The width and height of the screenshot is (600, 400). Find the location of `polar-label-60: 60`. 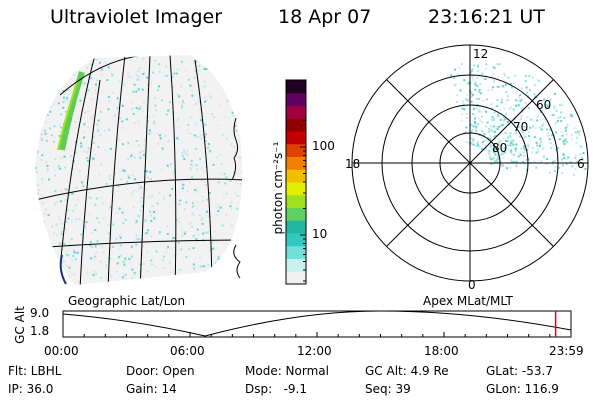

polar-label-60: 60 is located at coordinates (544, 105).